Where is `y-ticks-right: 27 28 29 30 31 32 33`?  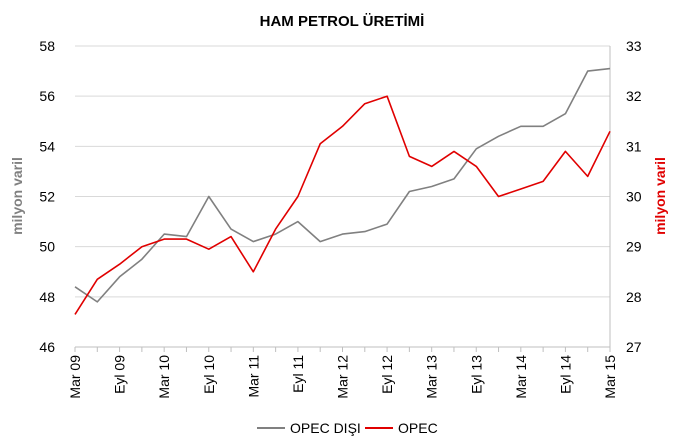 y-ticks-right: 27 28 29 30 31 32 33 is located at coordinates (634, 196).